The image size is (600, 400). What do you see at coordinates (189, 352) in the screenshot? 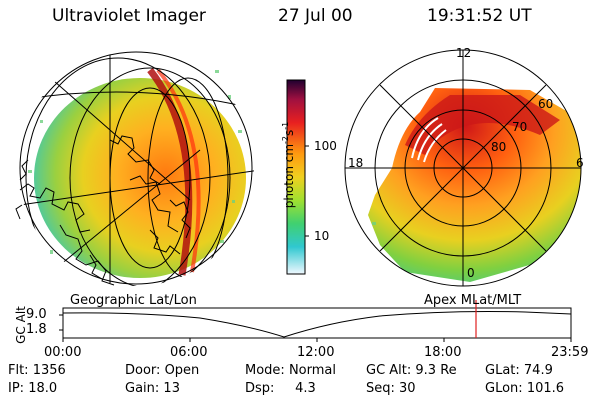
I see `orbit-xtick-0600: 06:00` at bounding box center [189, 352].